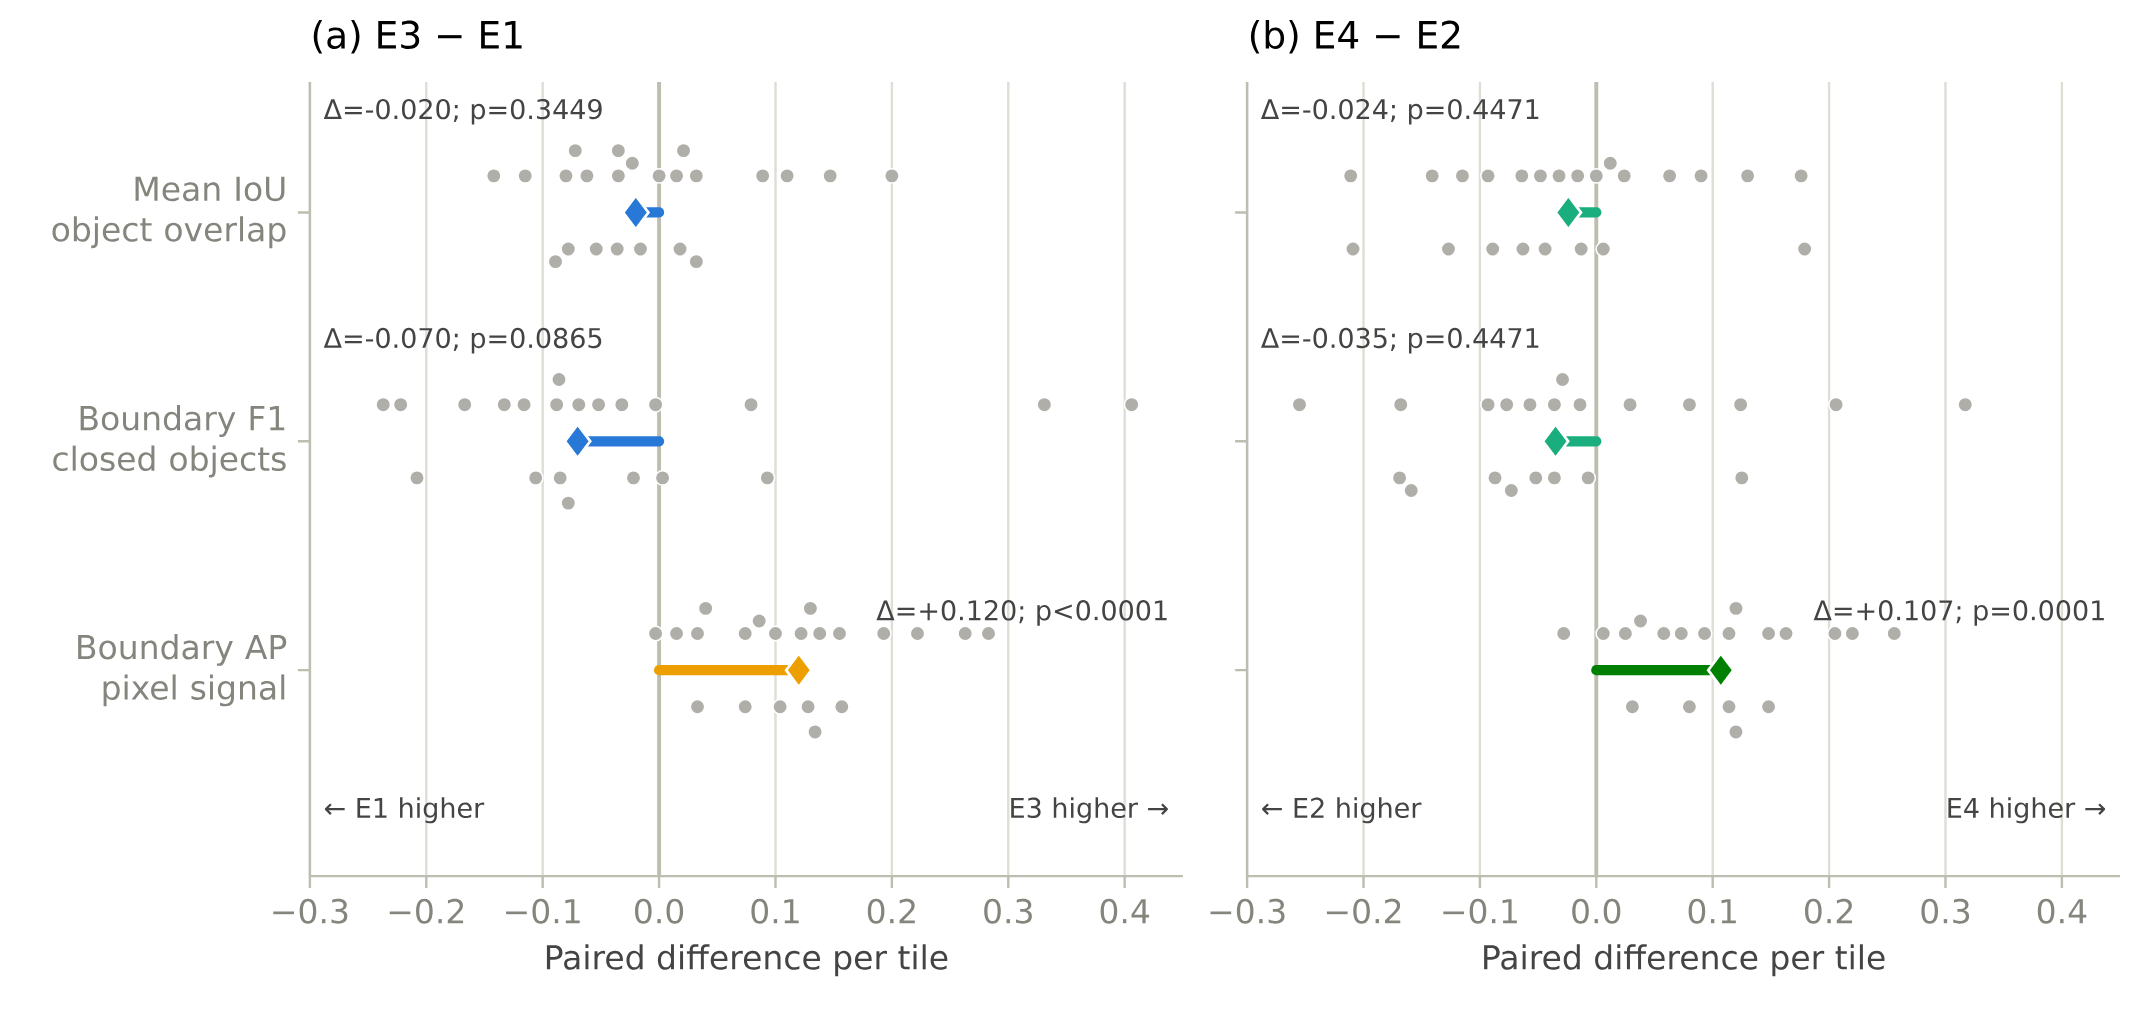 The image size is (2149, 1024). Describe the element at coordinates (1958, 613) in the screenshot. I see `annotation: Δ=+0.107; p=0.0001` at that location.